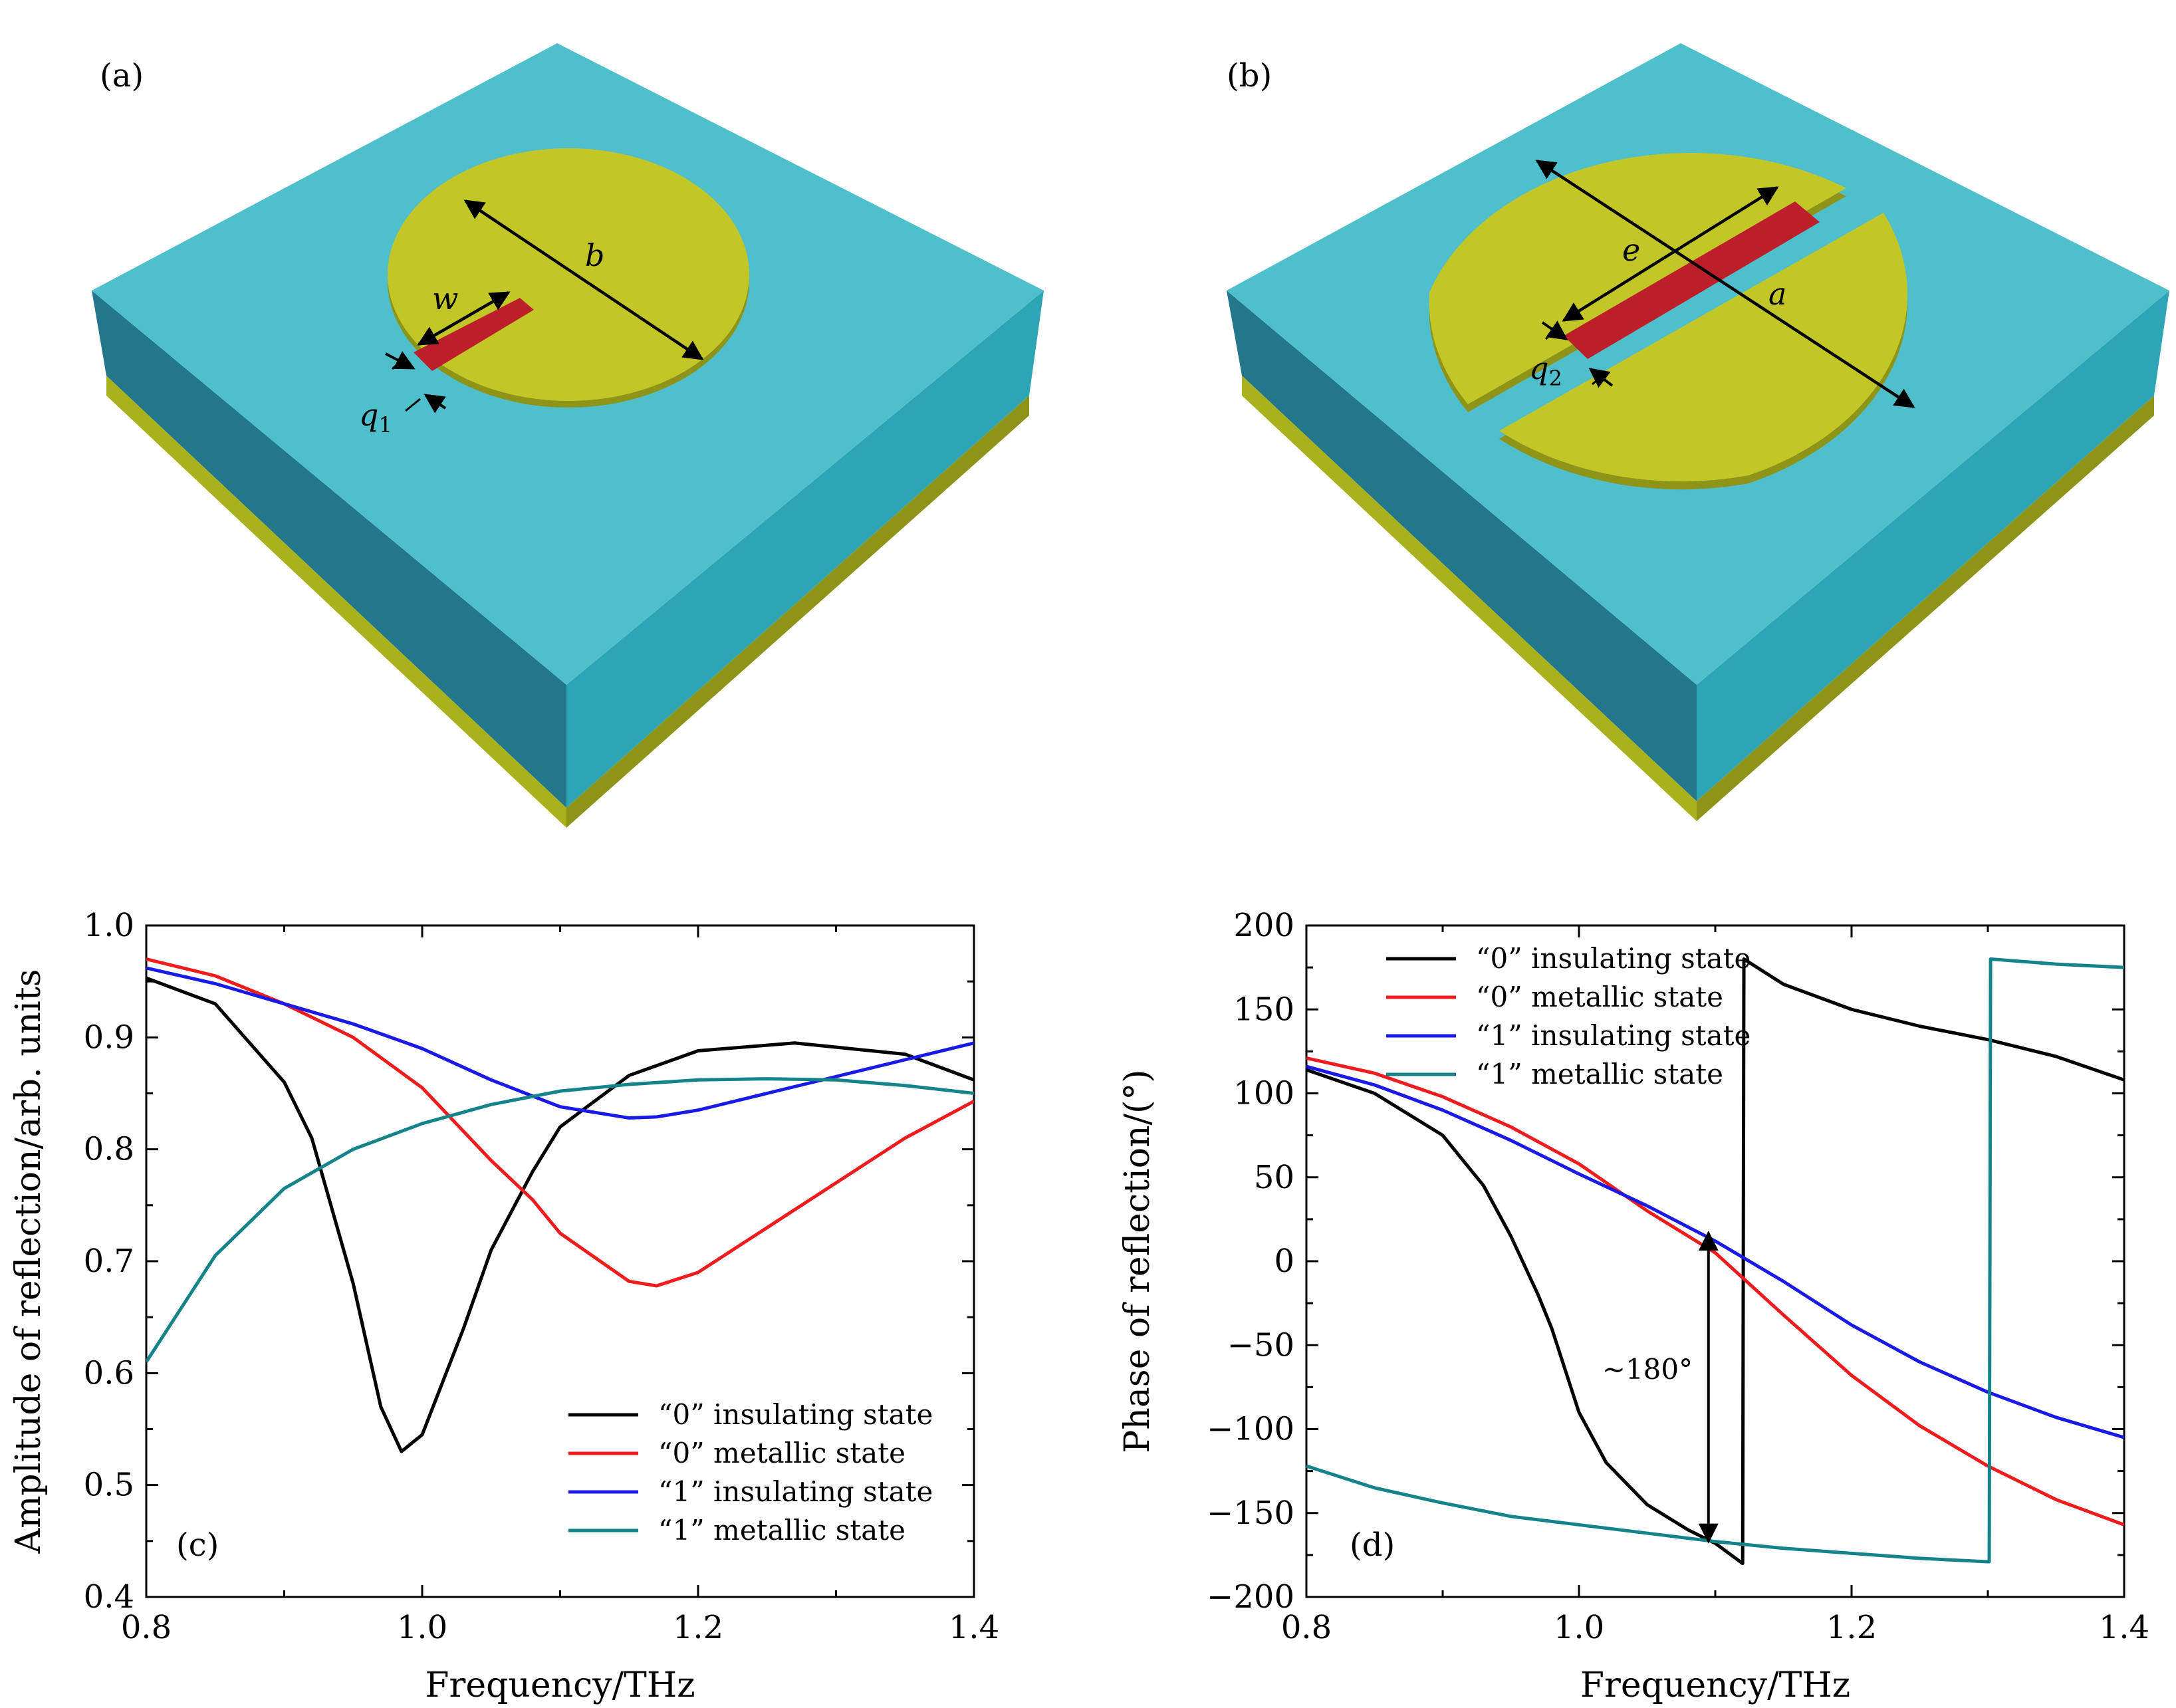 The height and width of the screenshot is (1708, 2176). What do you see at coordinates (1137, 1261) in the screenshot?
I see `y-axis-title: Phase of reflection/(°)` at bounding box center [1137, 1261].